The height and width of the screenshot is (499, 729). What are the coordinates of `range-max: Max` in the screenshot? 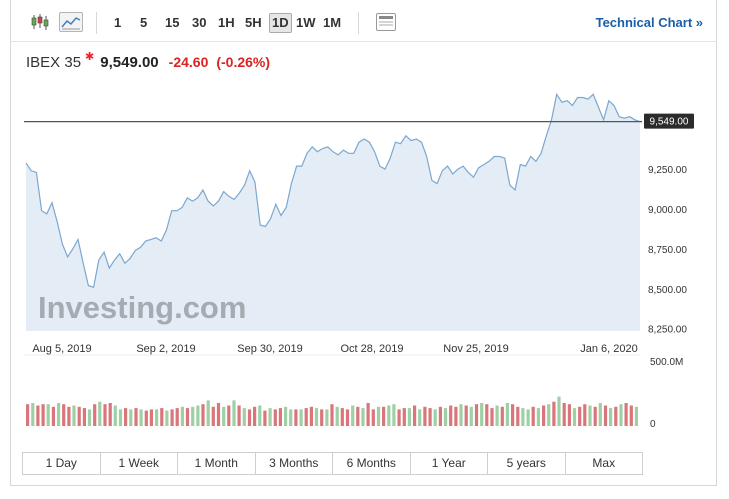 It's located at (604, 463).